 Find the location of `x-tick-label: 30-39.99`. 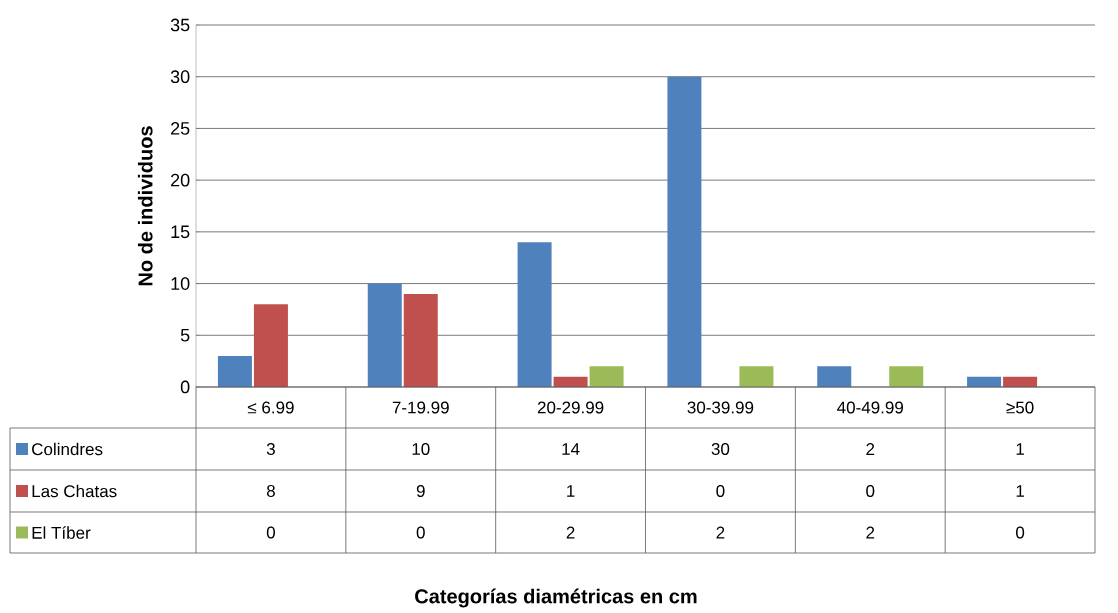

x-tick-label: 30-39.99 is located at coordinates (720, 407).